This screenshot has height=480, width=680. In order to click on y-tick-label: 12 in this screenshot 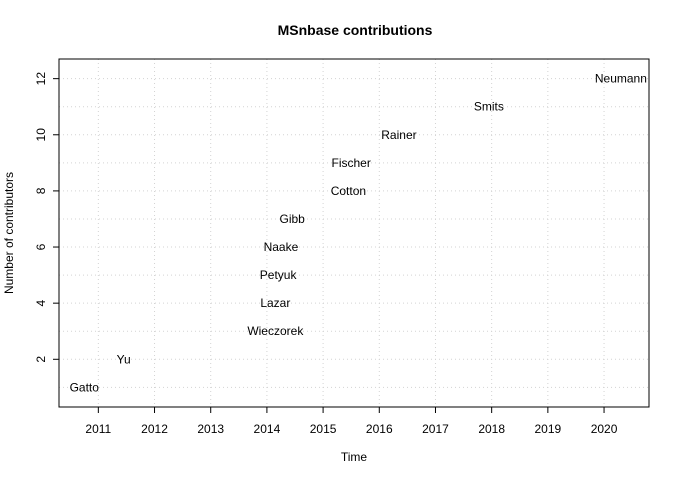, I will do `click(41, 79)`.